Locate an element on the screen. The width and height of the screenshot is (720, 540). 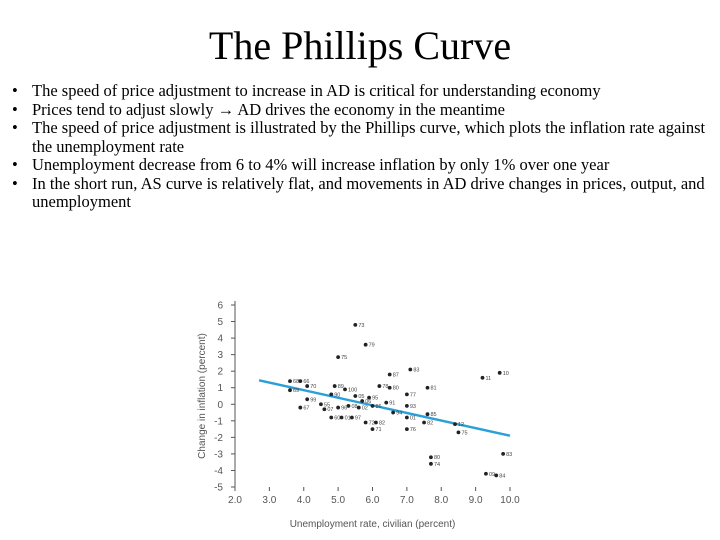
x-tick-label: 8.0 is located at coordinates (441, 500).